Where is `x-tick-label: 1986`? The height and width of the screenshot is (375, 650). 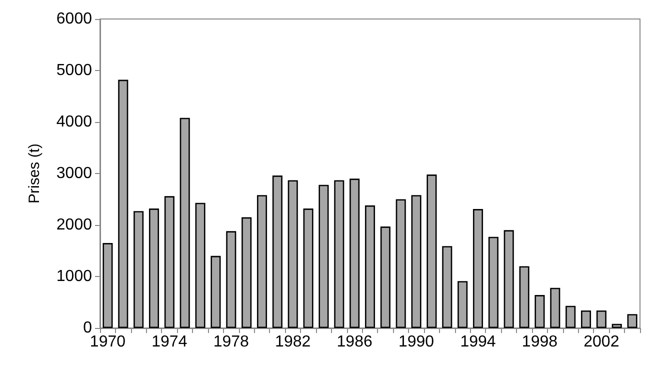 x-tick-label: 1986 is located at coordinates (354, 342).